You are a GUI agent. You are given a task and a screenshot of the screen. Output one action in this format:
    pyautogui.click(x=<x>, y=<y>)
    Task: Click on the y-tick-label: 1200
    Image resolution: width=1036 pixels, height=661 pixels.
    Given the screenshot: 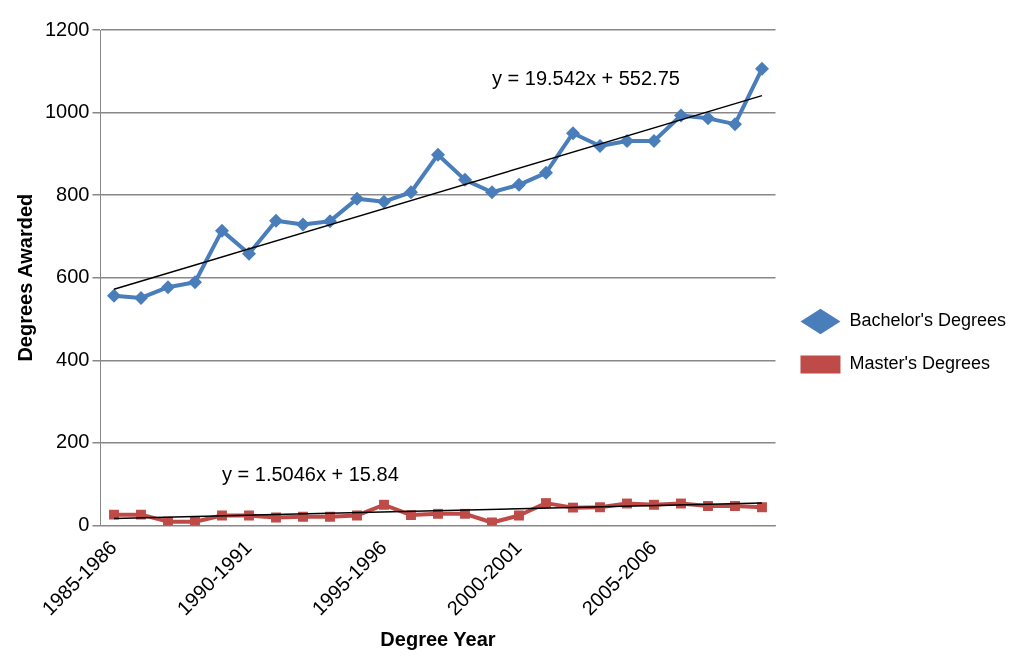 What is the action you would take?
    pyautogui.click(x=67, y=28)
    